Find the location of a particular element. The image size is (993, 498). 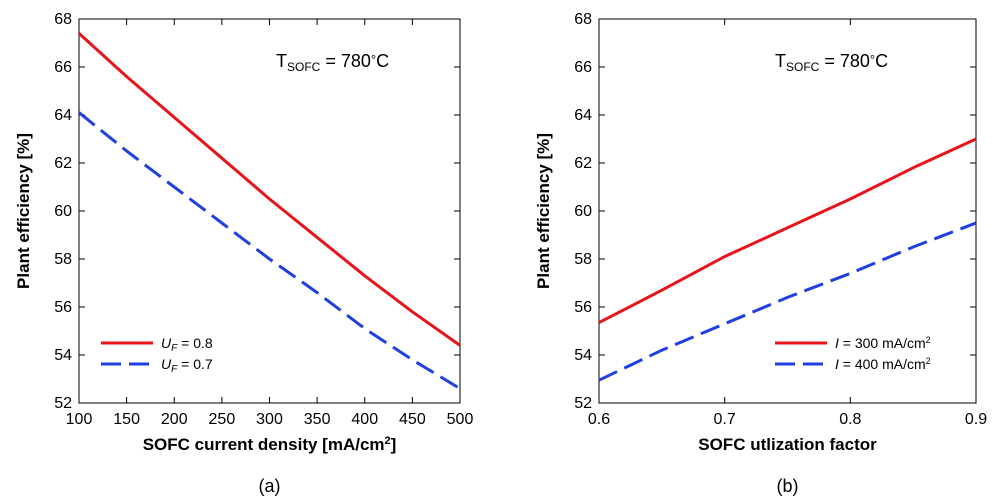

x-axis-label-text: SOFC utlization factor is located at coordinates (787, 444).